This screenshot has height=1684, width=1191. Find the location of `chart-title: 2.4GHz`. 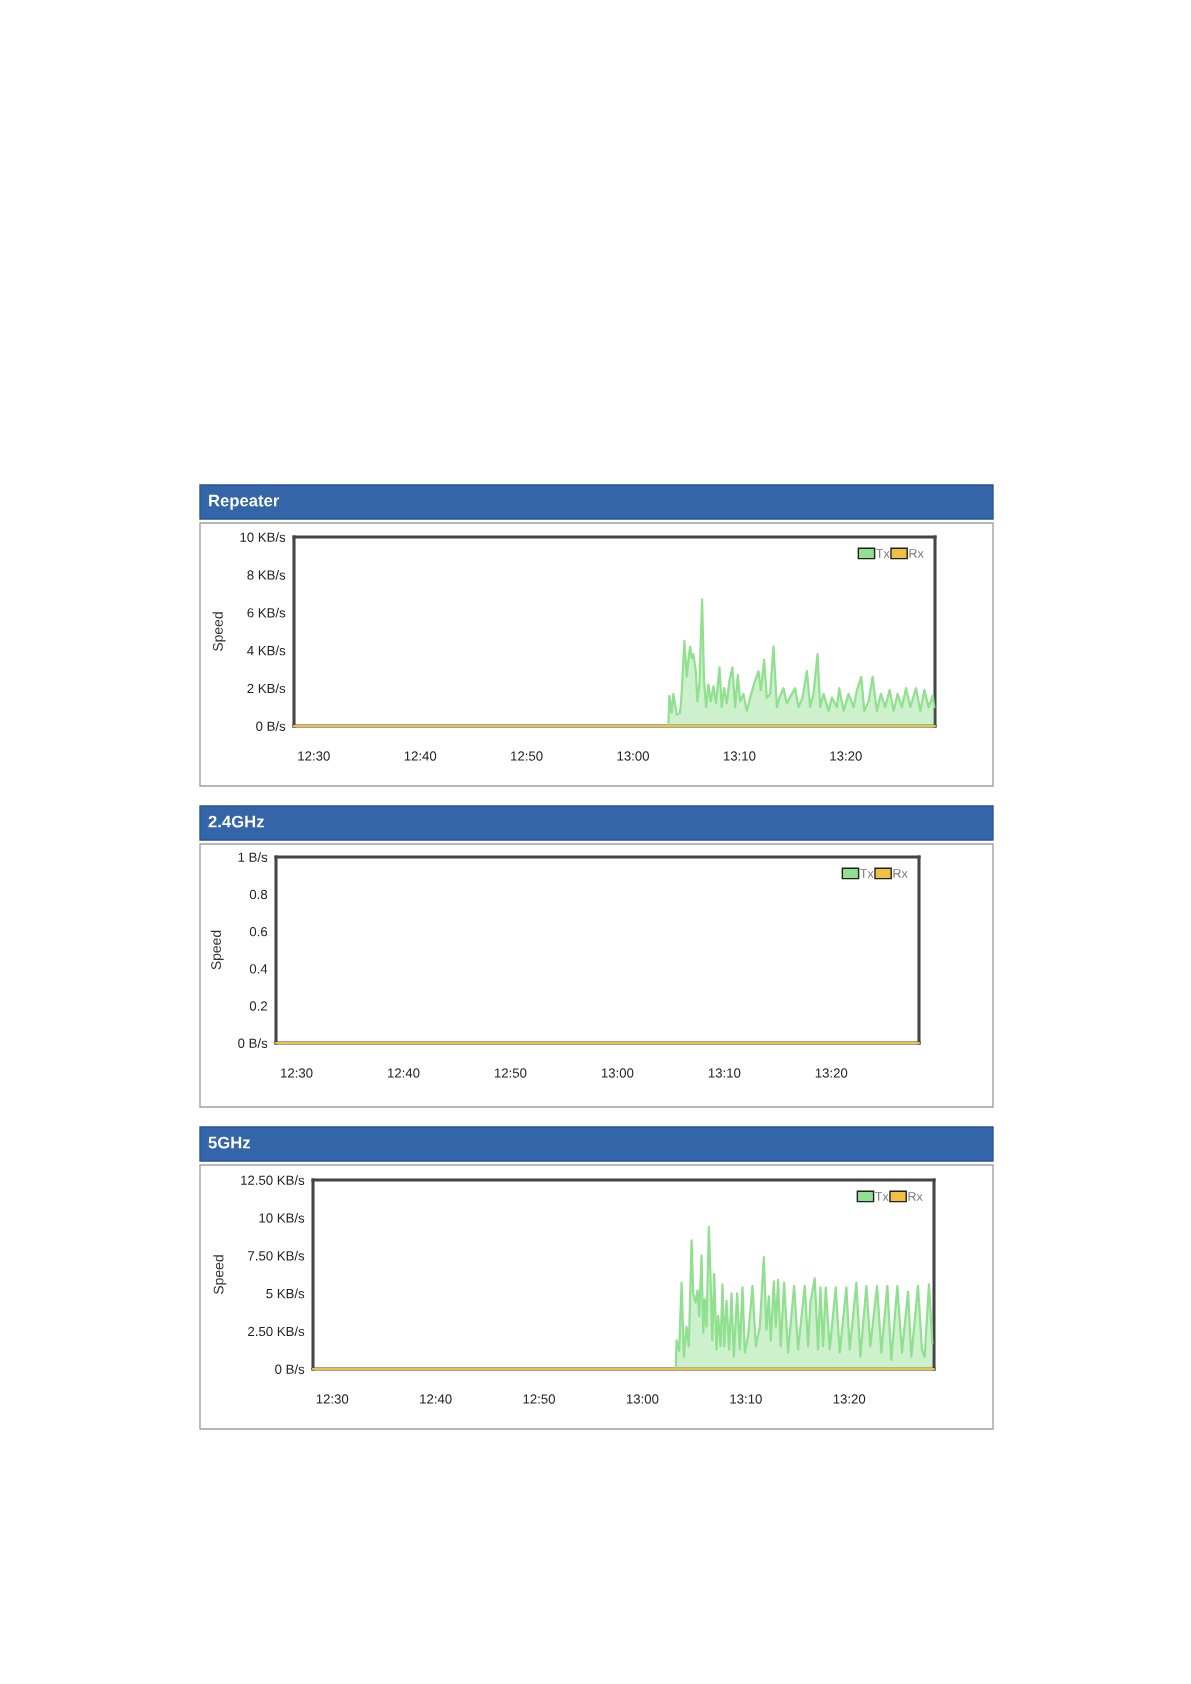

chart-title: 2.4GHz is located at coordinates (236, 821).